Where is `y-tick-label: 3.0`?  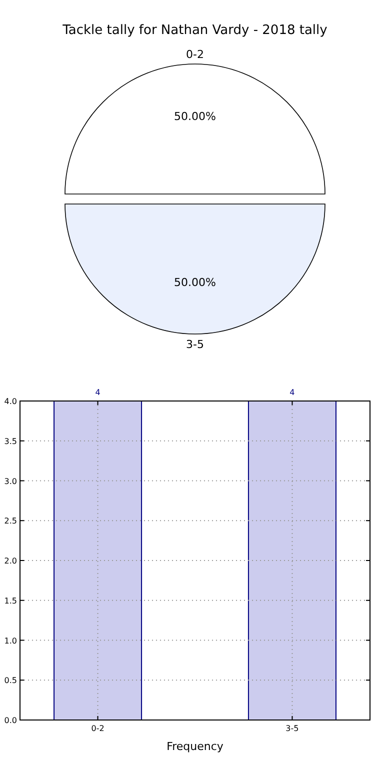 y-tick-label: 3.0 is located at coordinates (10, 481).